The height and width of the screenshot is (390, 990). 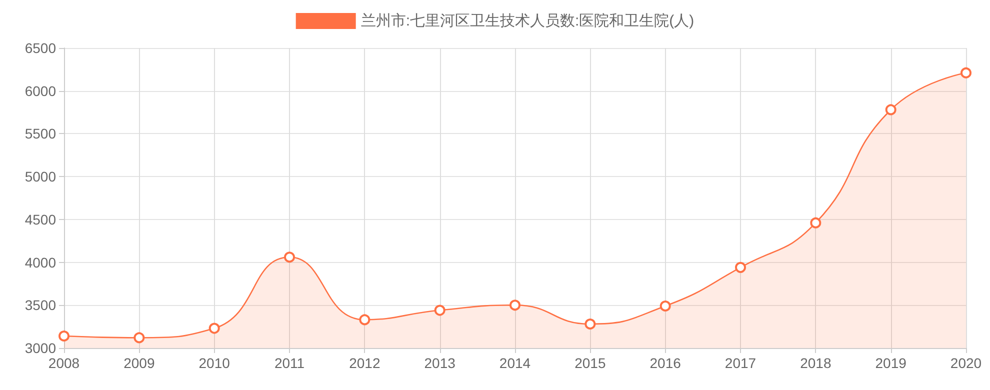 What do you see at coordinates (40, 305) in the screenshot?
I see `y-tick-label: 3500` at bounding box center [40, 305].